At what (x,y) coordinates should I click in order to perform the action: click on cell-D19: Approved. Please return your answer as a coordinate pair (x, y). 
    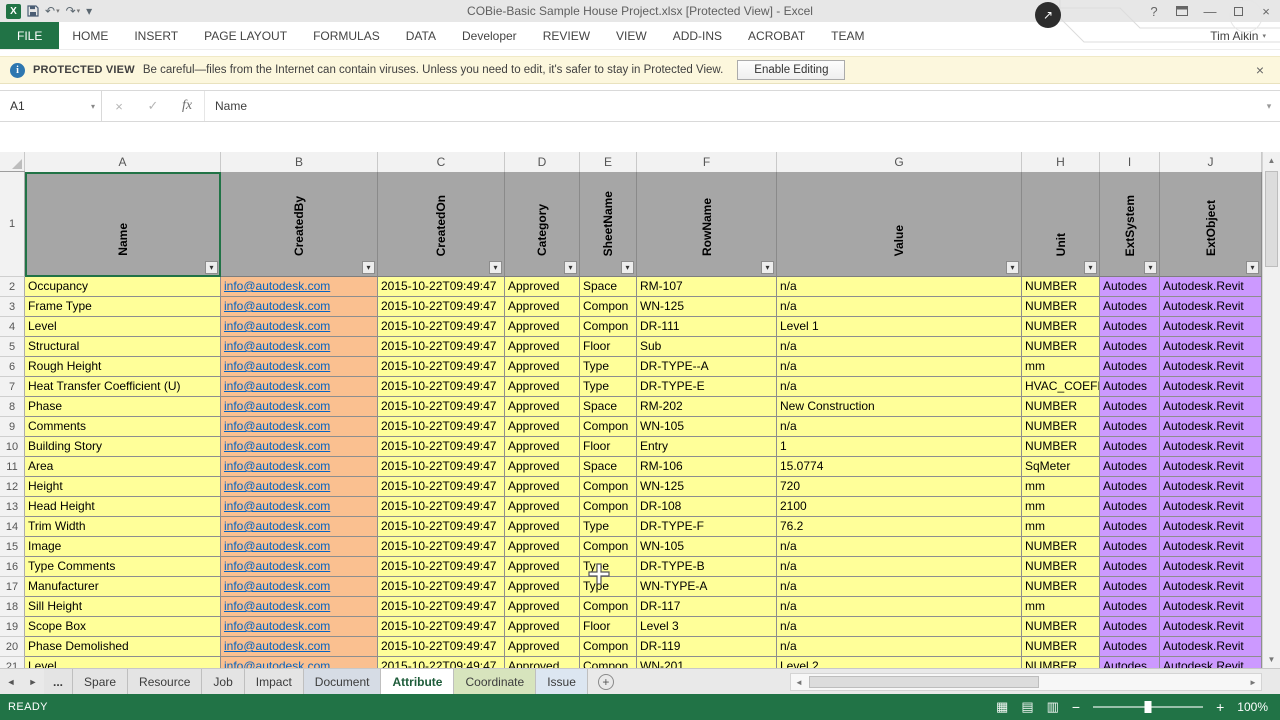
    Looking at the image, I should click on (542, 627).